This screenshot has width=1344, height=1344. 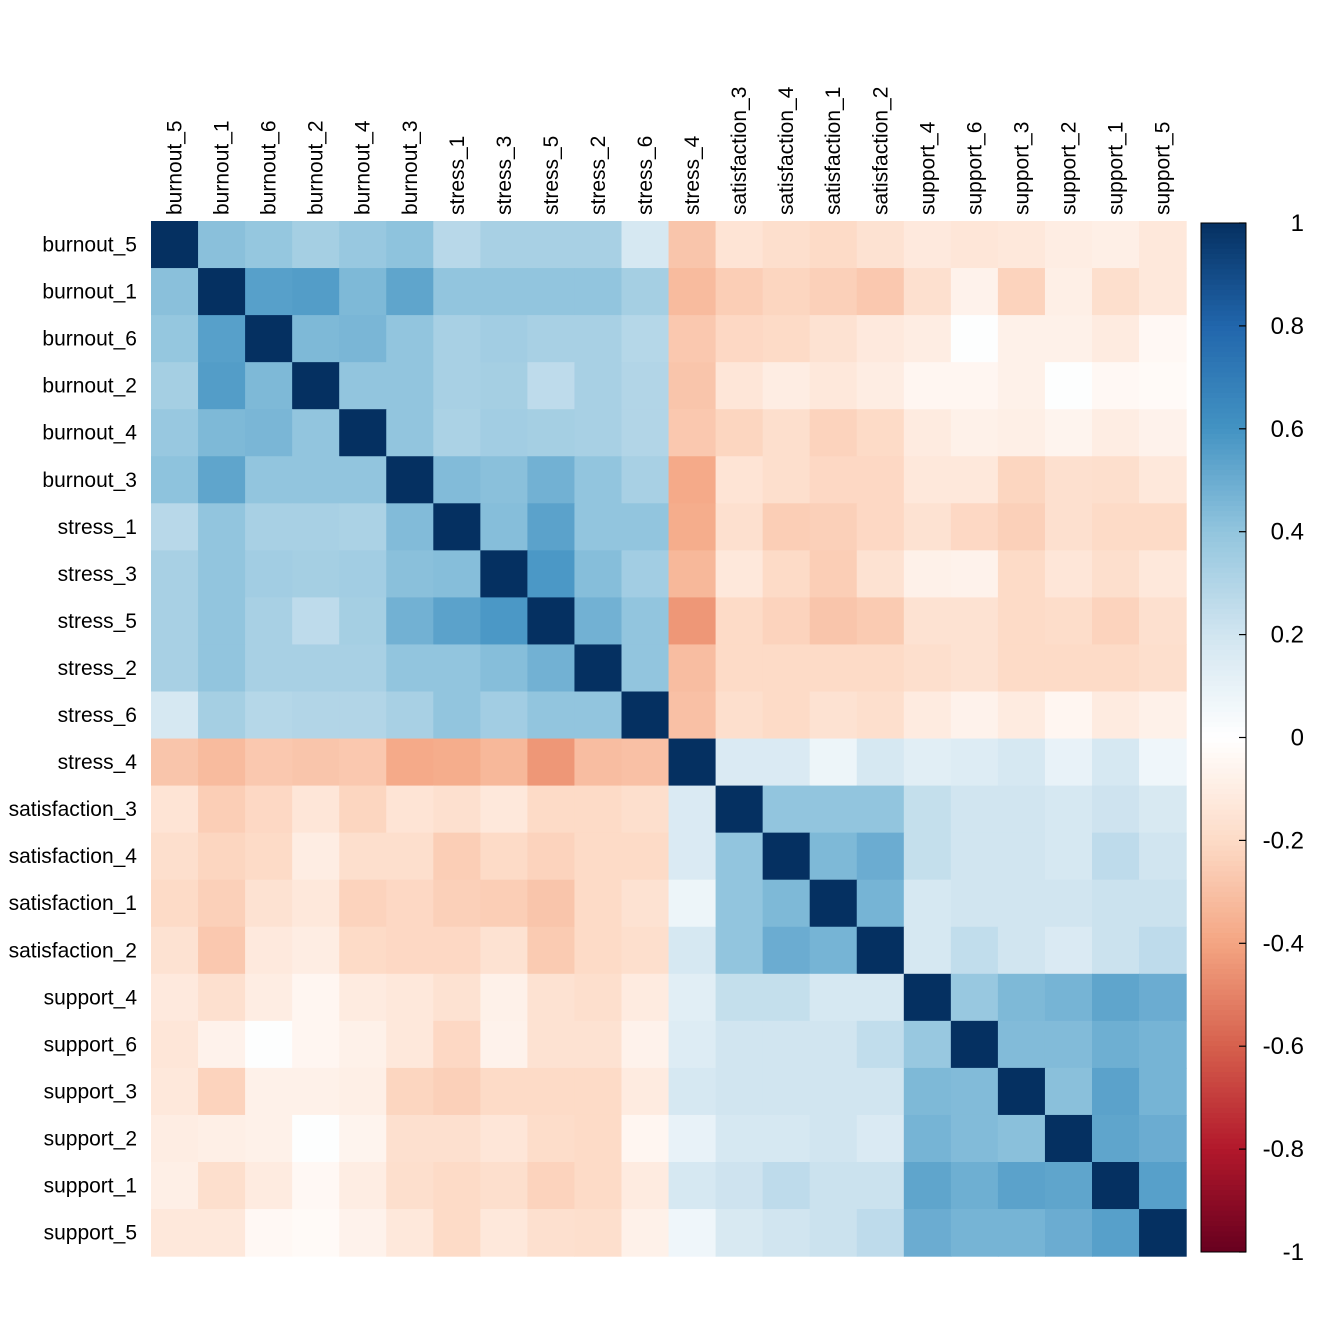 What do you see at coordinates (90, 1044) in the screenshot?
I see `row-label-support_6: support_6` at bounding box center [90, 1044].